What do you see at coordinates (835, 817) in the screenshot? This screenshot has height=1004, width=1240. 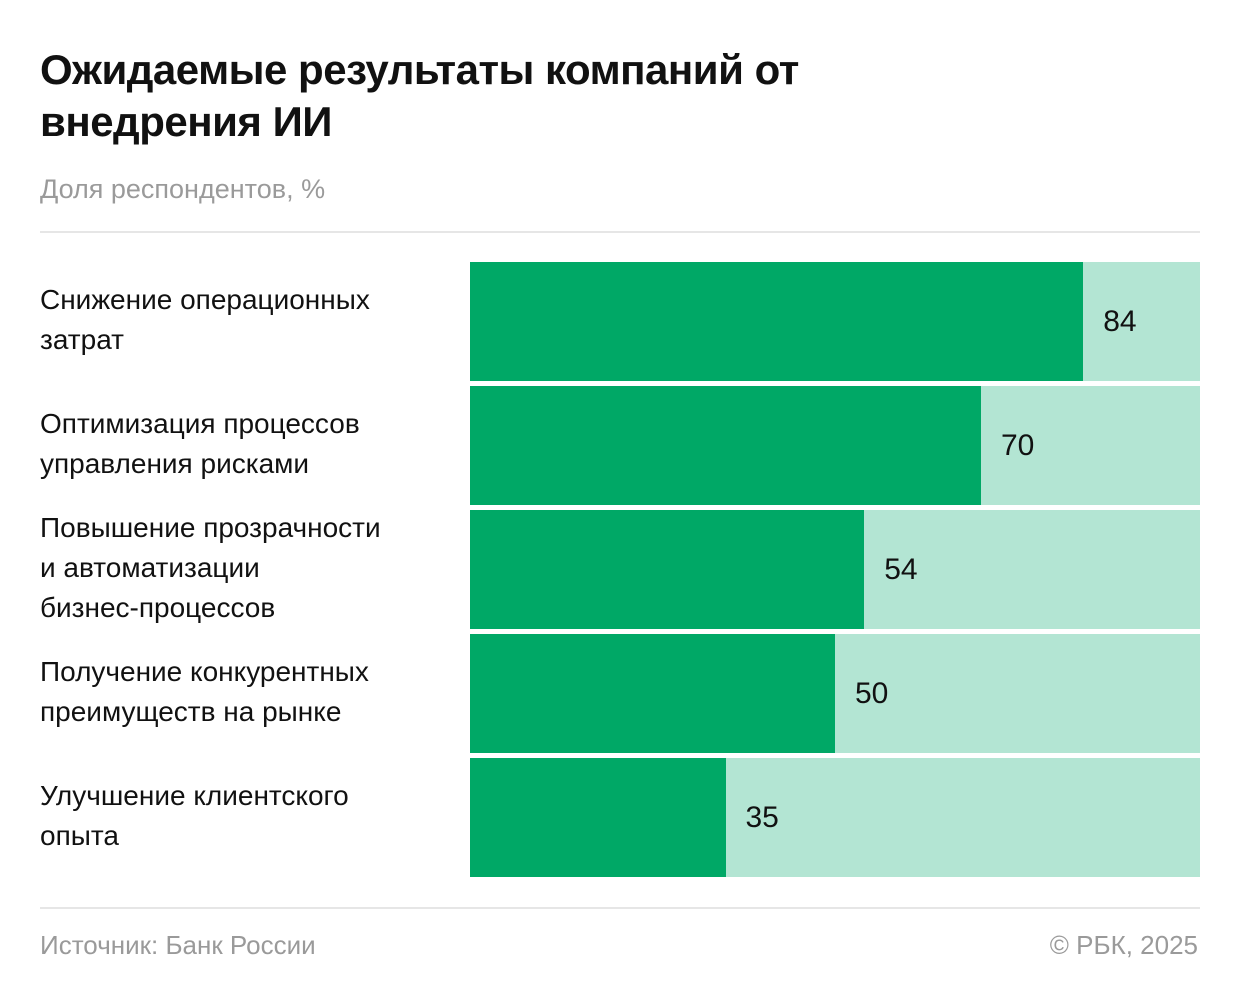 I see `bar-track: 35` at bounding box center [835, 817].